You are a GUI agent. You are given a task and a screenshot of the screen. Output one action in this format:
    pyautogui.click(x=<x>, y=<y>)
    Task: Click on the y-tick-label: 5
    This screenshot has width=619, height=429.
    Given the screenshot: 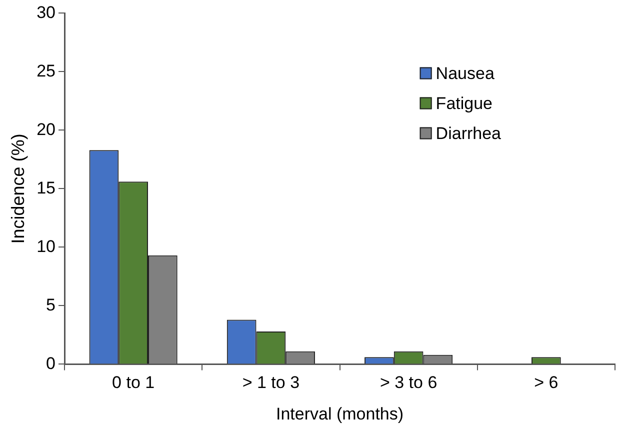 What is the action you would take?
    pyautogui.click(x=51, y=304)
    